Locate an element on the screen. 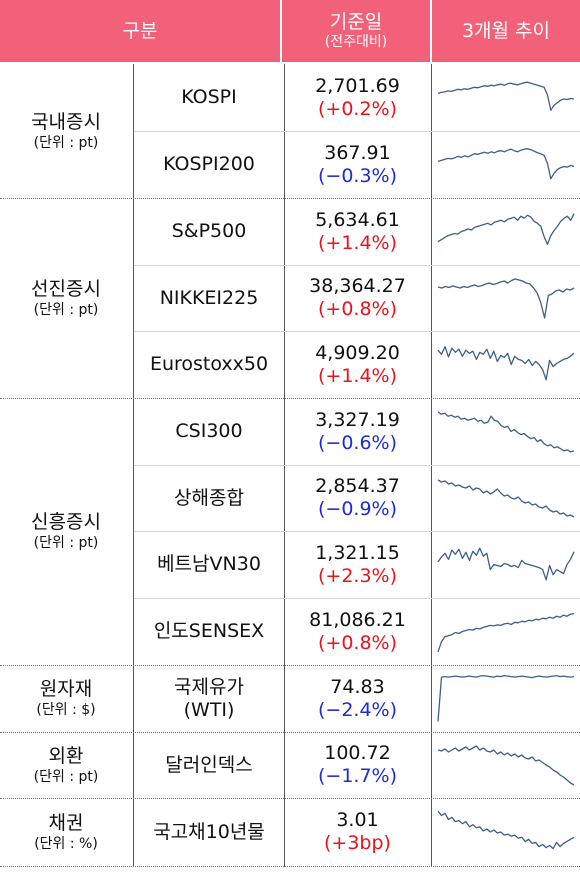 This screenshot has width=580, height=872. index-value: 3,327.19 is located at coordinates (357, 419).